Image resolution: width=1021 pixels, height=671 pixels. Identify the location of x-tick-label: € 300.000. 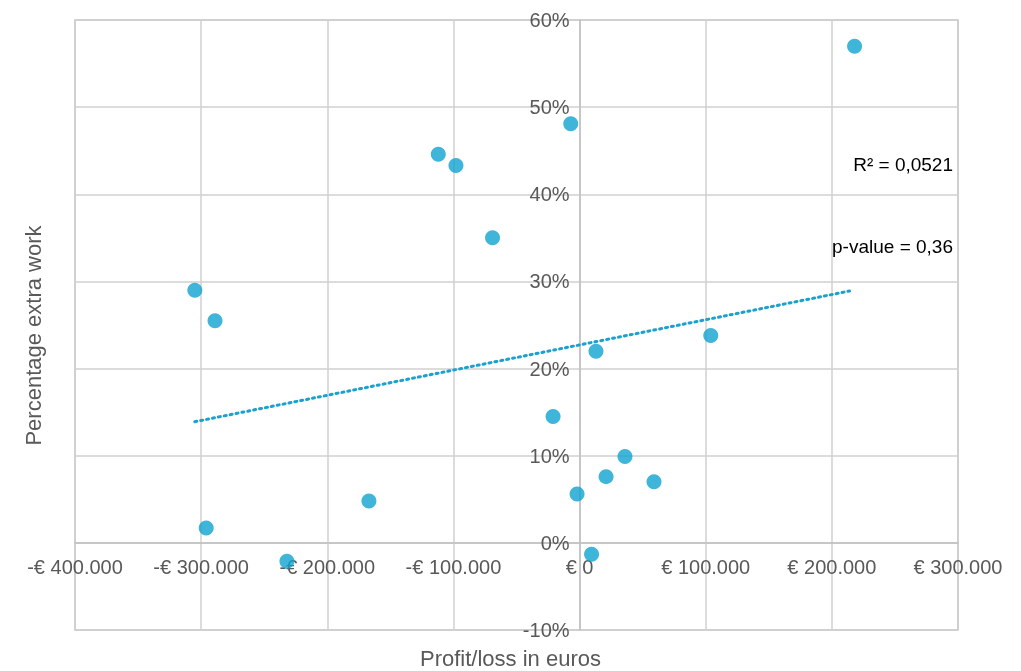
(958, 566).